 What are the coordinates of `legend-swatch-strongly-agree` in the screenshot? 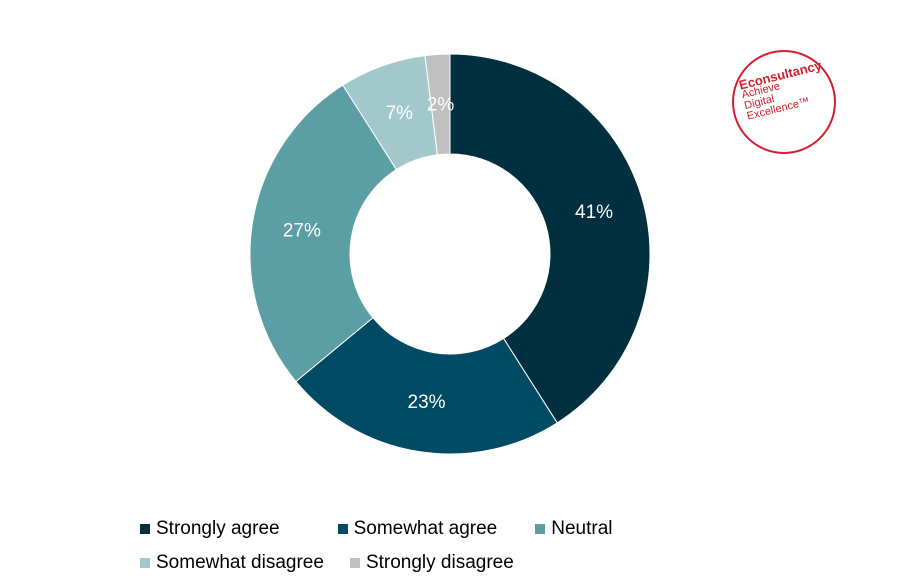 It's located at (145, 529).